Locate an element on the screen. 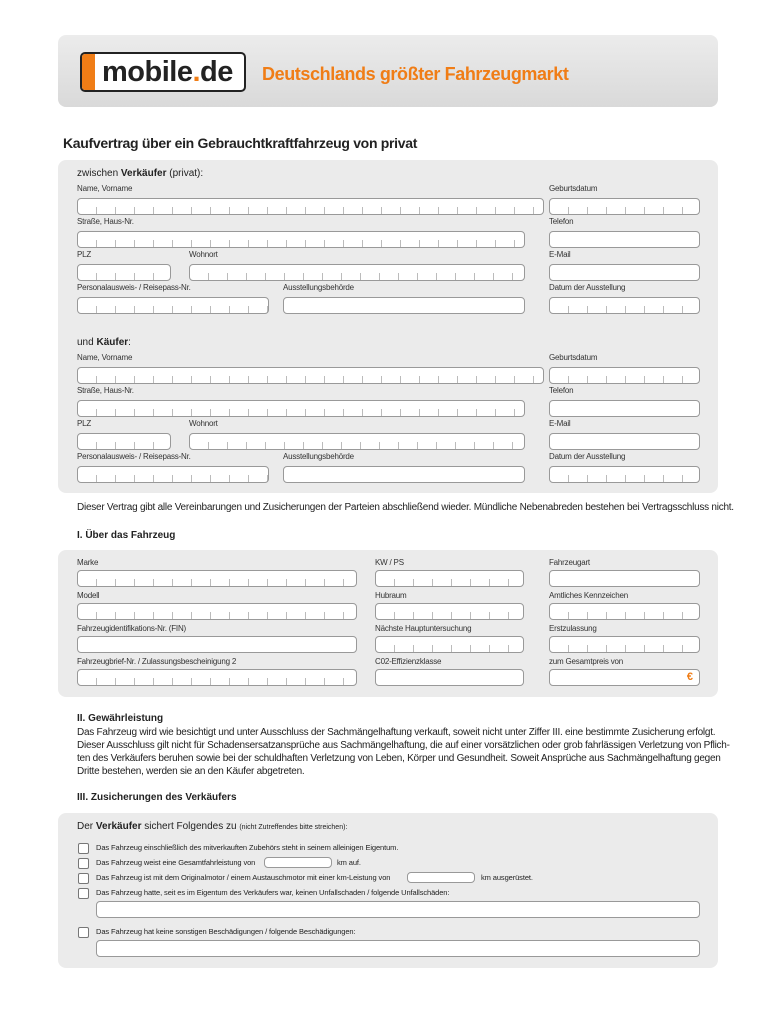 This screenshot has width=770, height=1024. seller-street-label: Straße, Haus-Nr. is located at coordinates (105, 221).